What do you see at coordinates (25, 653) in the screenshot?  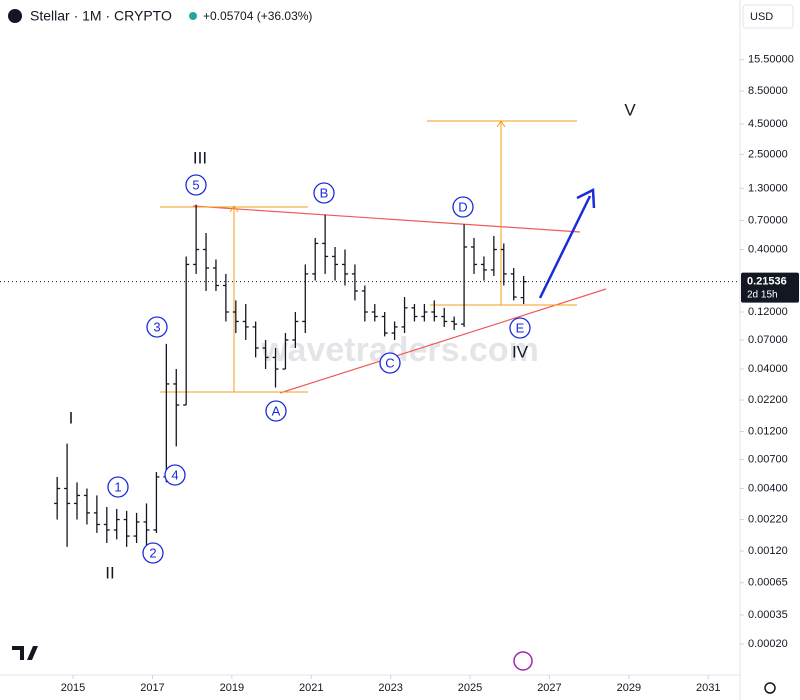 I see `logo` at bounding box center [25, 653].